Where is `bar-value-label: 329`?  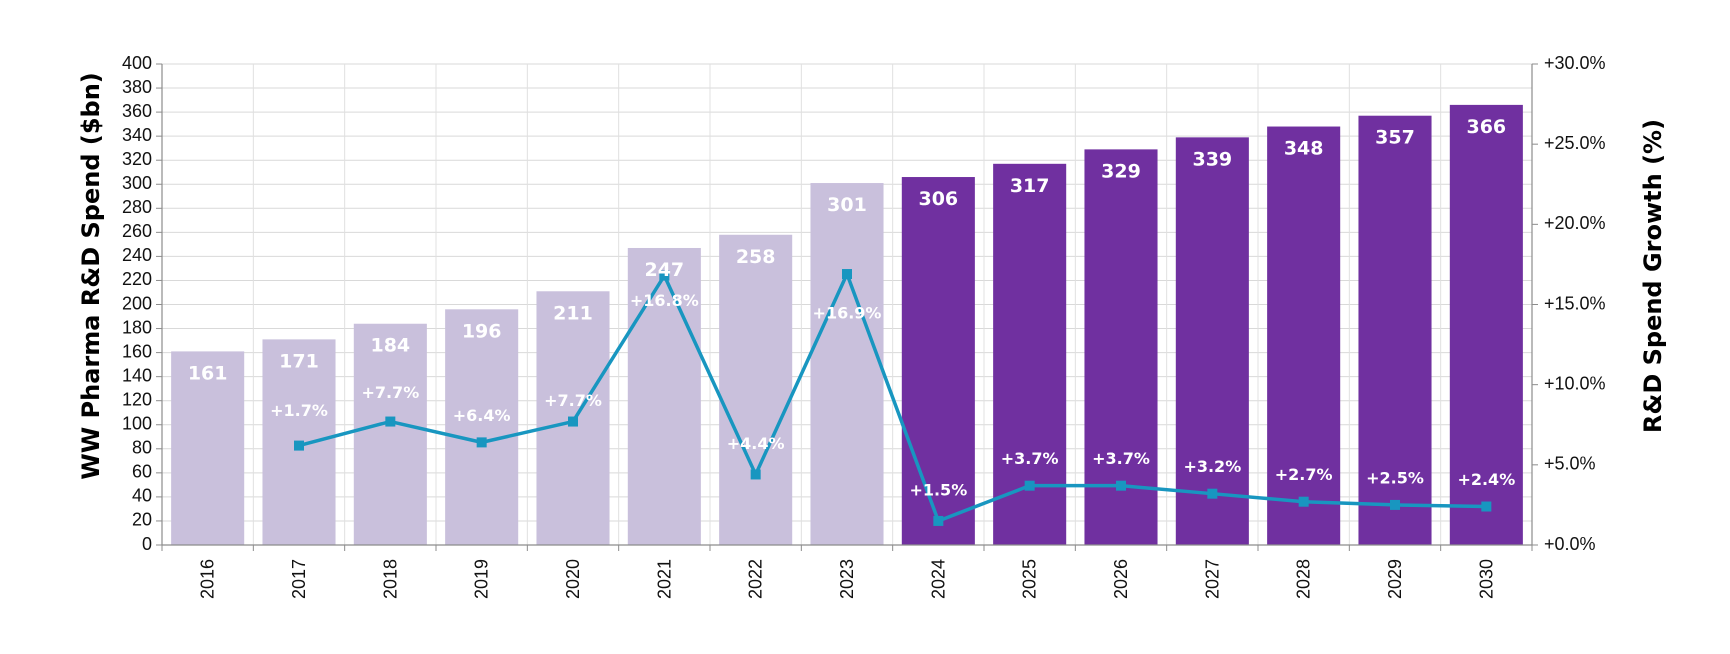
bar-value-label: 329 is located at coordinates (1121, 171).